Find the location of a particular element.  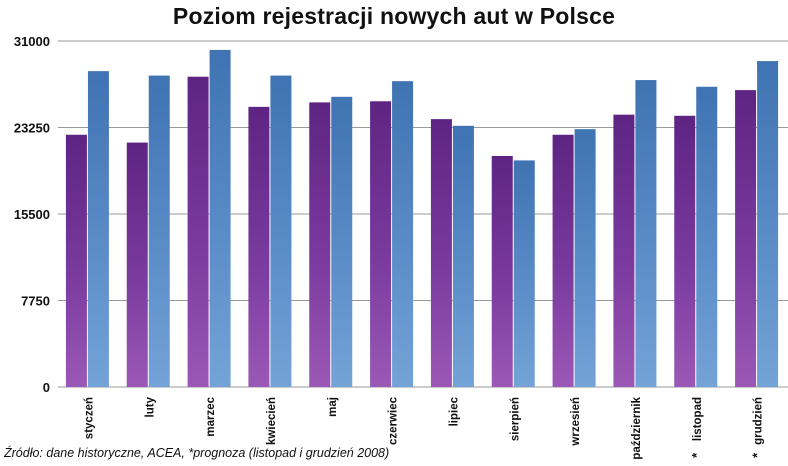

y-tick-labels: 0 7750 15500 23250 31000 is located at coordinates (32, 214).